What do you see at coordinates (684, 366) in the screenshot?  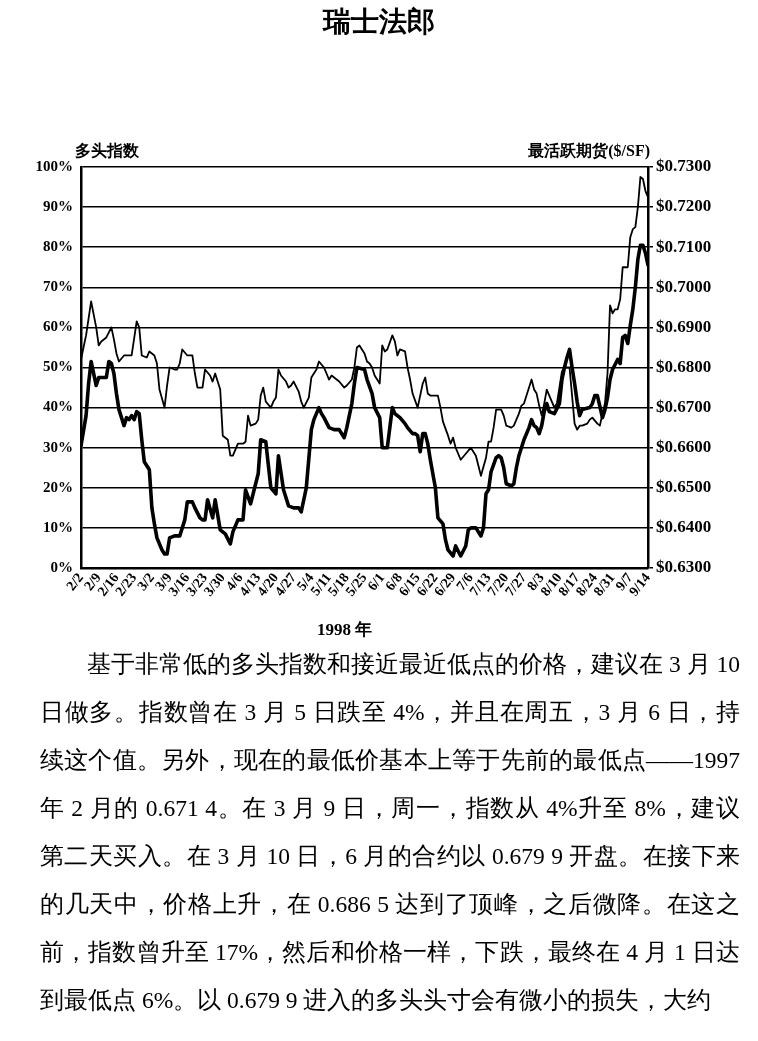 I see `y2-tick-label: $0.6800` at bounding box center [684, 366].